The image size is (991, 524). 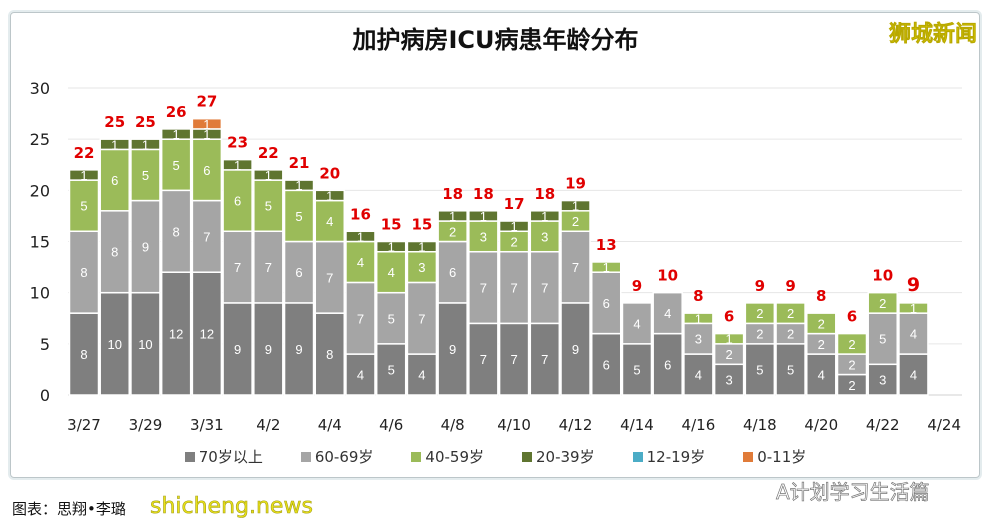 What do you see at coordinates (40, 139) in the screenshot?
I see `y-tick-label: 25` at bounding box center [40, 139].